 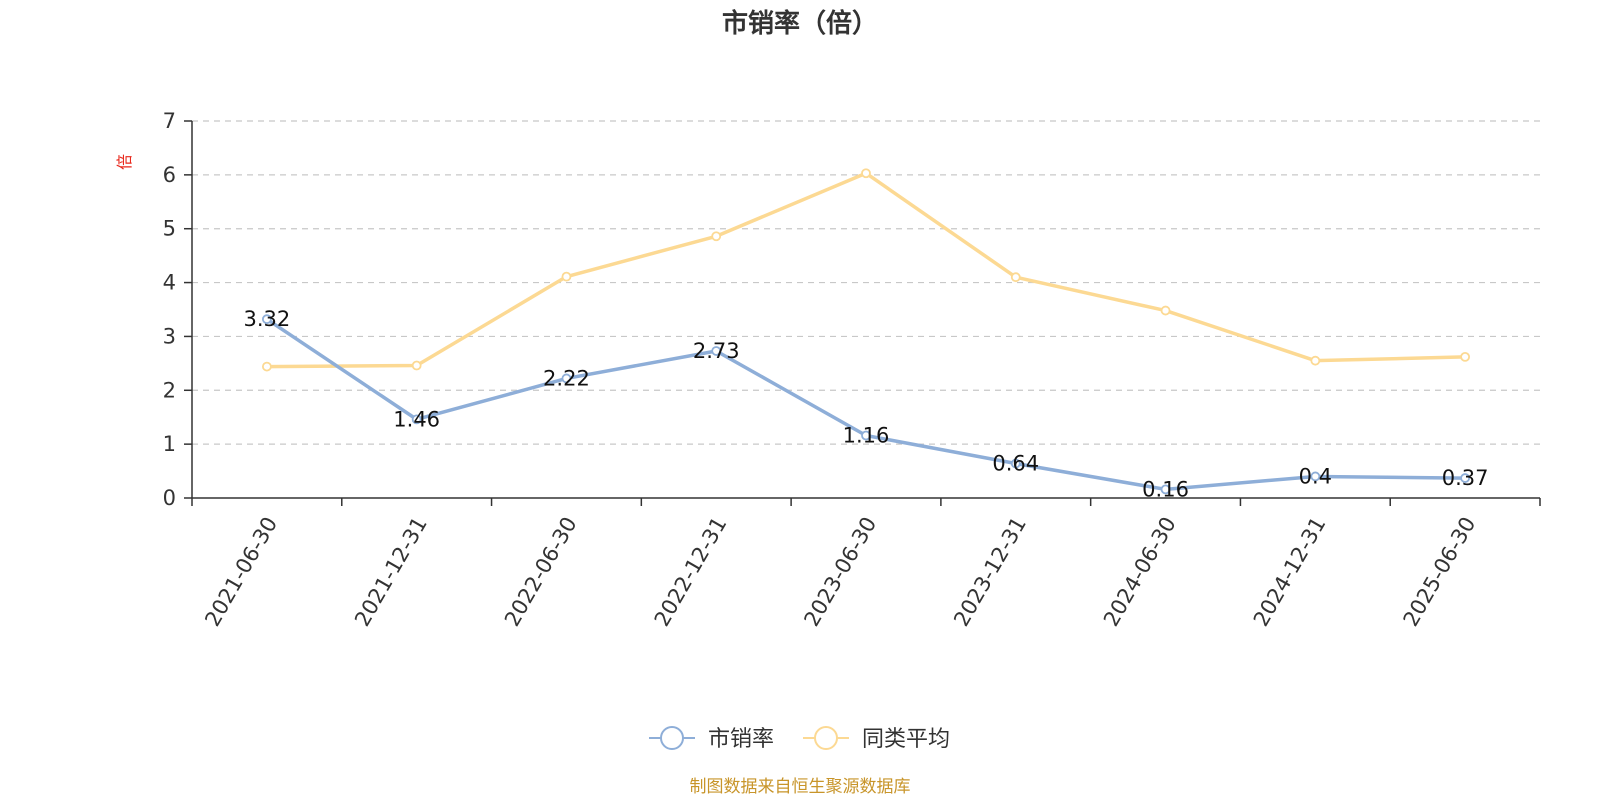 I want to click on data-label-5: 0.64, so click(x=1015, y=464).